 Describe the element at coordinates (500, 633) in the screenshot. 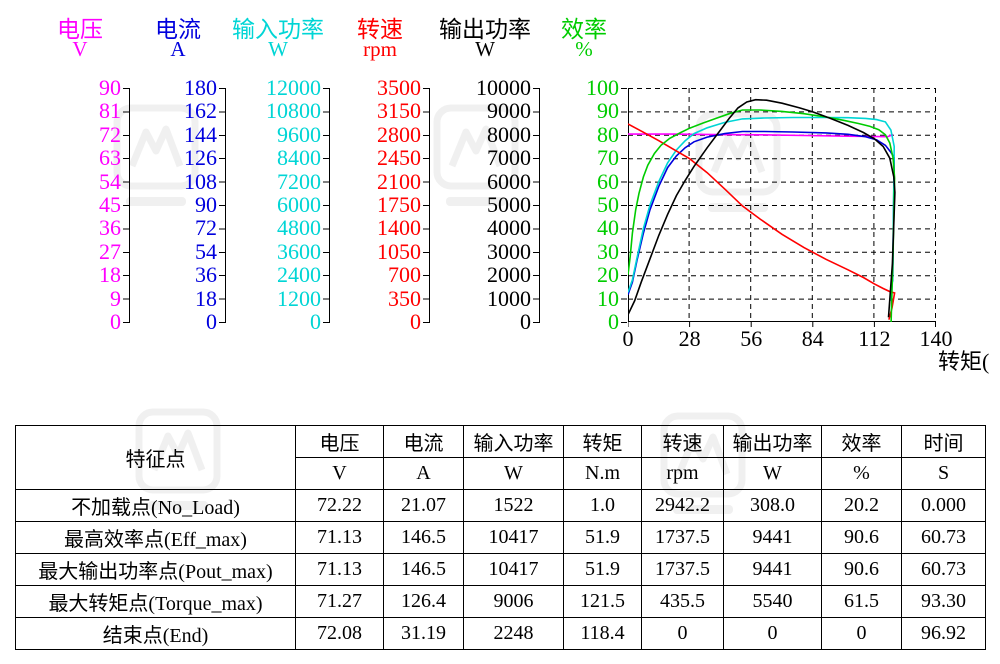

I see `feature-row: 结束点(End) 72.08 31.19 2248 118.4 0 0 0 96.92` at that location.